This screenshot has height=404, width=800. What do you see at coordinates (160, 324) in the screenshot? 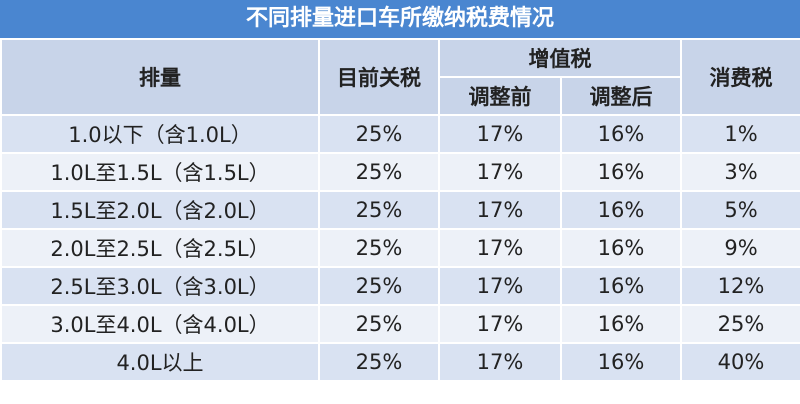
I see `data-cell: 3.0L至4.0L（含4.0L）` at bounding box center [160, 324].